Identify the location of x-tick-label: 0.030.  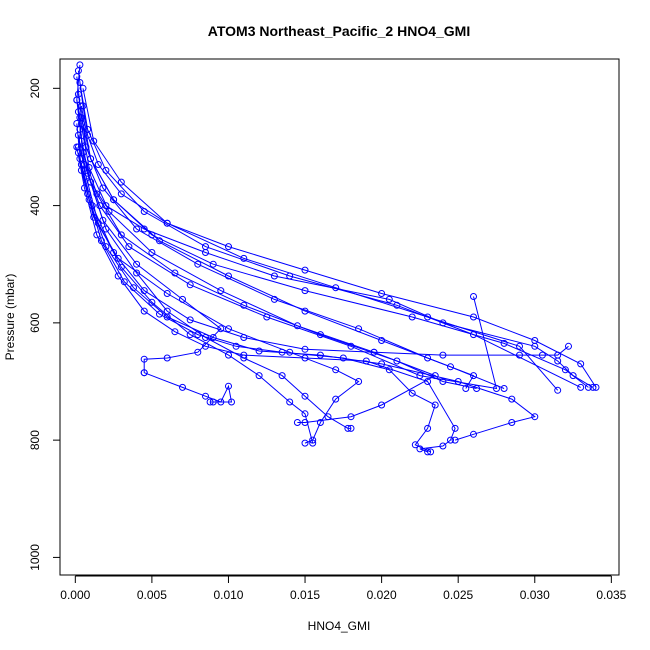
(535, 595).